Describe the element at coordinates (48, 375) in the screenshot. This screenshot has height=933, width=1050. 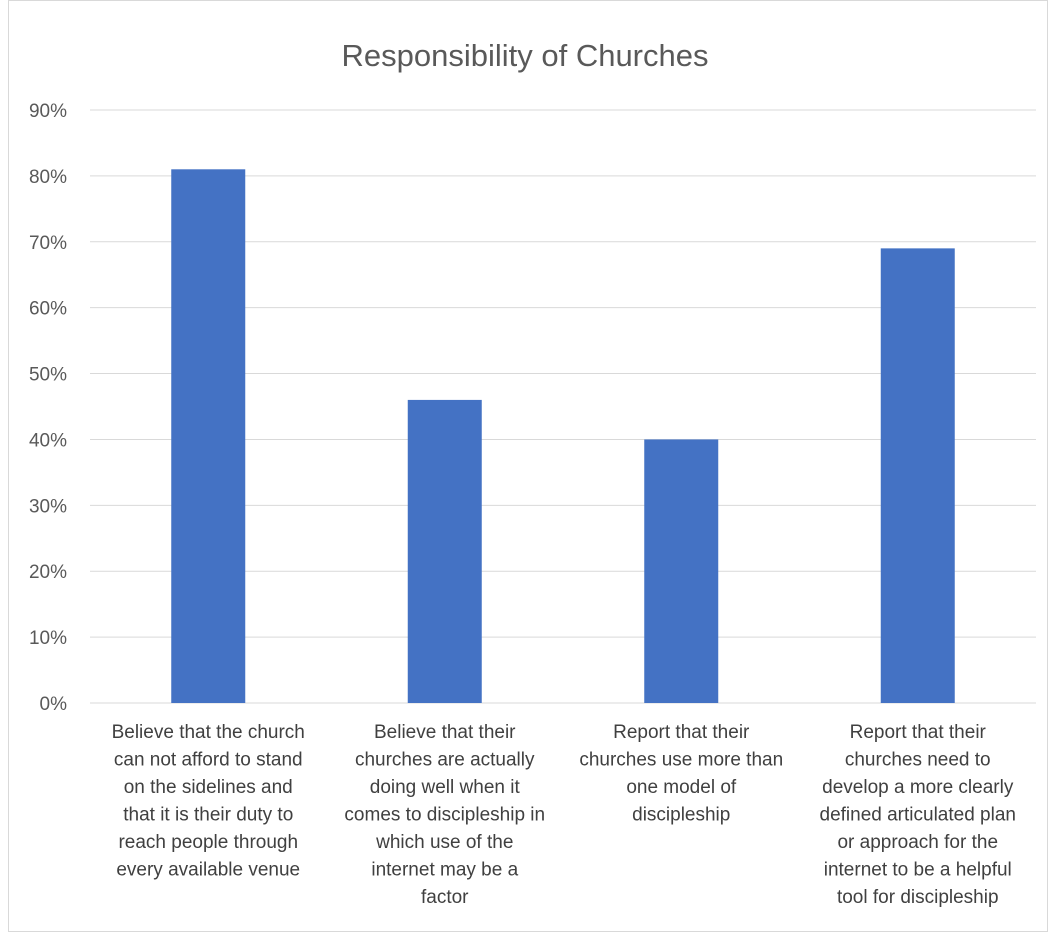
I see `y-tick-label: 50%` at that location.